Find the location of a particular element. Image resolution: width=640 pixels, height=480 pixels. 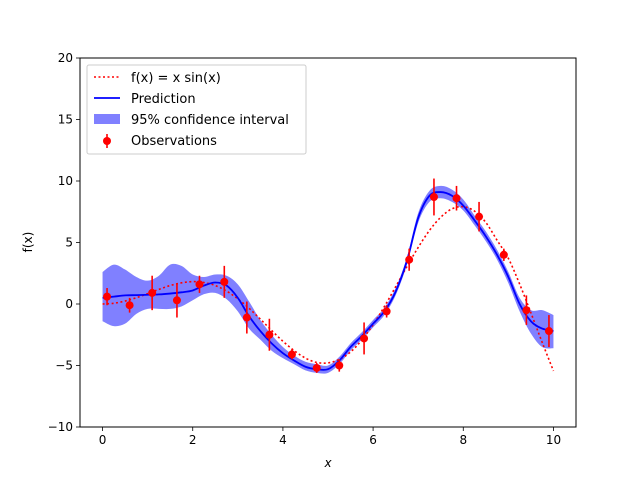

x-tick-label: 10 is located at coordinates (553, 440).